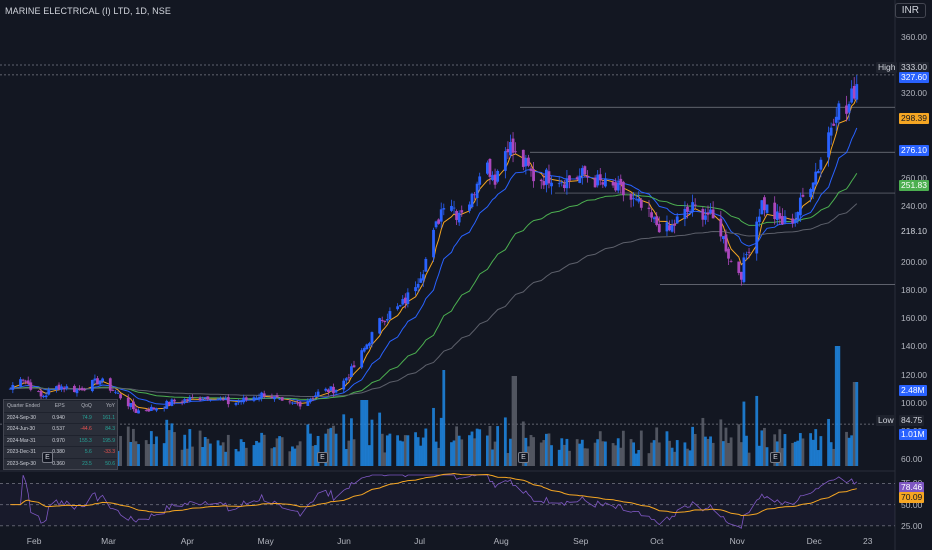 The width and height of the screenshot is (932, 550). What do you see at coordinates (914, 185) in the screenshot?
I see `ema3-tag: 251.83` at bounding box center [914, 185].